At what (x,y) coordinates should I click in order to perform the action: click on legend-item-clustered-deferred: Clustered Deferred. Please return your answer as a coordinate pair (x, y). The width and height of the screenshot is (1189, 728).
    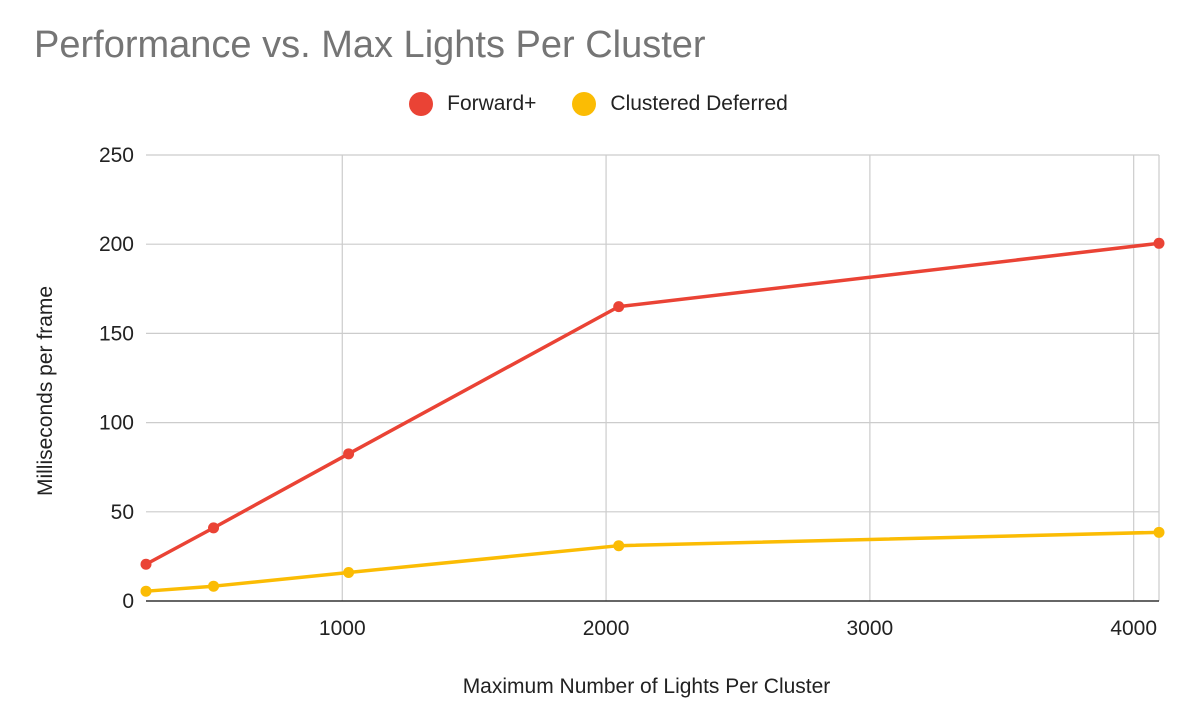
    Looking at the image, I should click on (680, 104).